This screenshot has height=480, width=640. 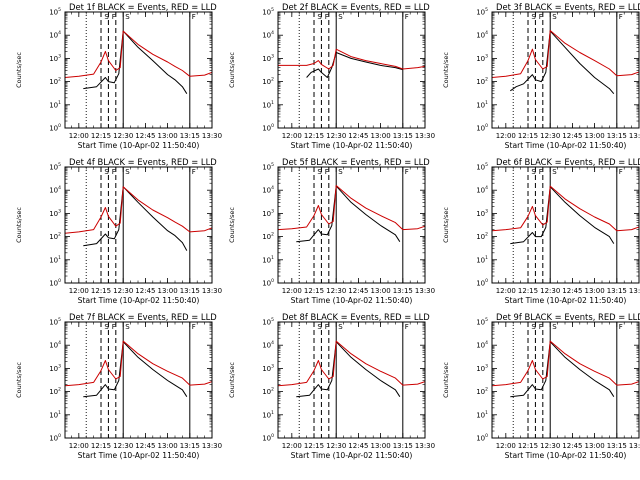 What do you see at coordinates (568, 7) in the screenshot?
I see `panel-title: Det 3f BLACK = Events, RED = LLD` at bounding box center [568, 7].